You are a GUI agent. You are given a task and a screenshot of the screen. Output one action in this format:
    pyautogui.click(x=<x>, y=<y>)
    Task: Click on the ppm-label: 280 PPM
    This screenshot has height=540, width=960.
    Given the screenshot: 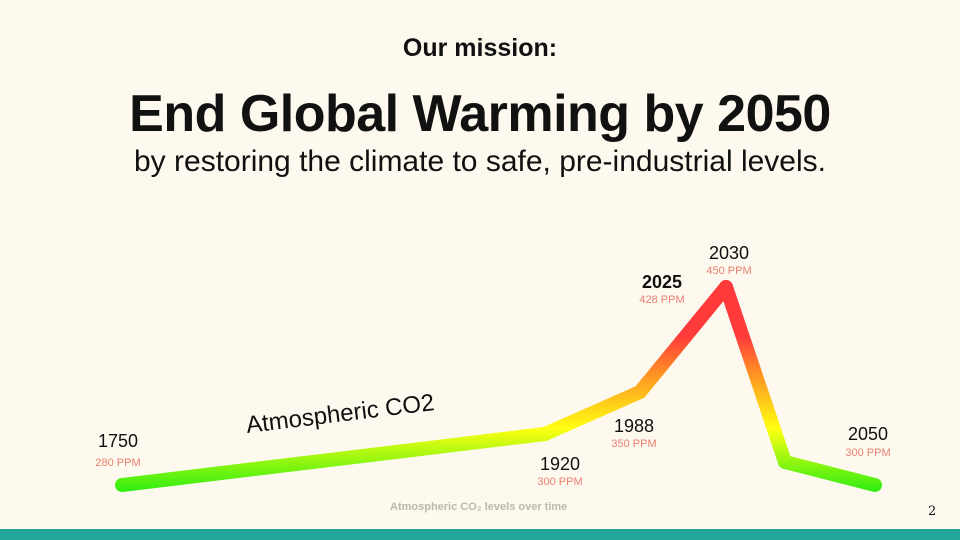 What is the action you would take?
    pyautogui.click(x=118, y=463)
    